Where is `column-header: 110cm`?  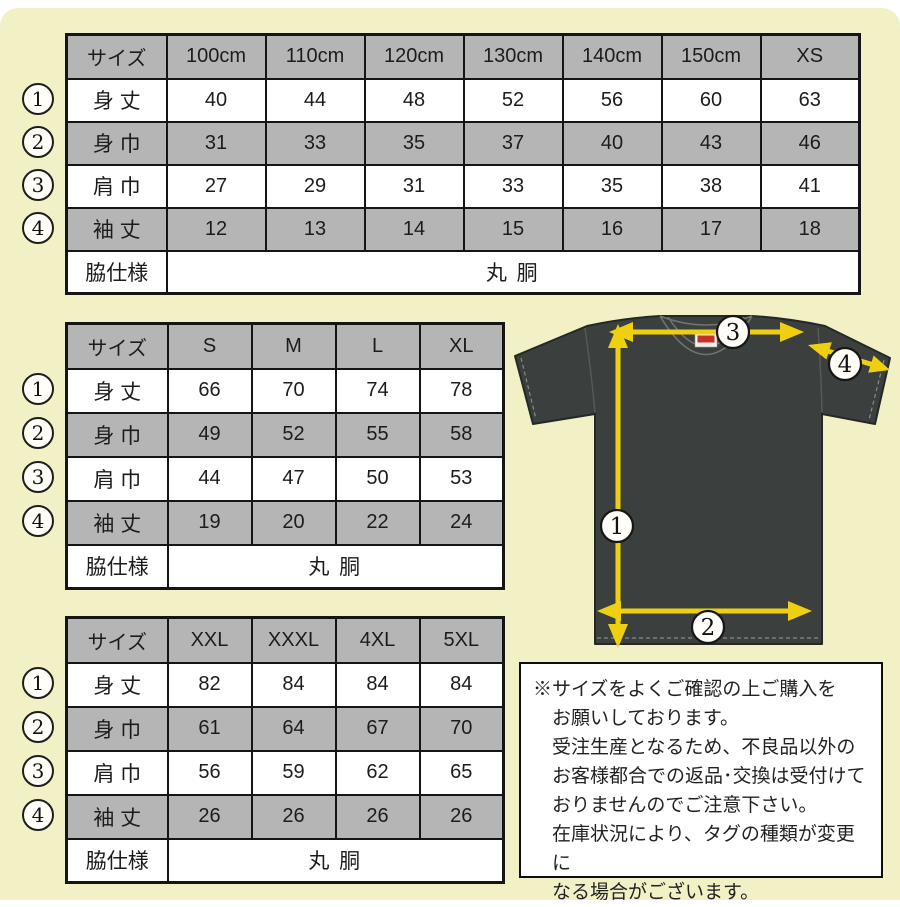 column-header: 110cm is located at coordinates (315, 56).